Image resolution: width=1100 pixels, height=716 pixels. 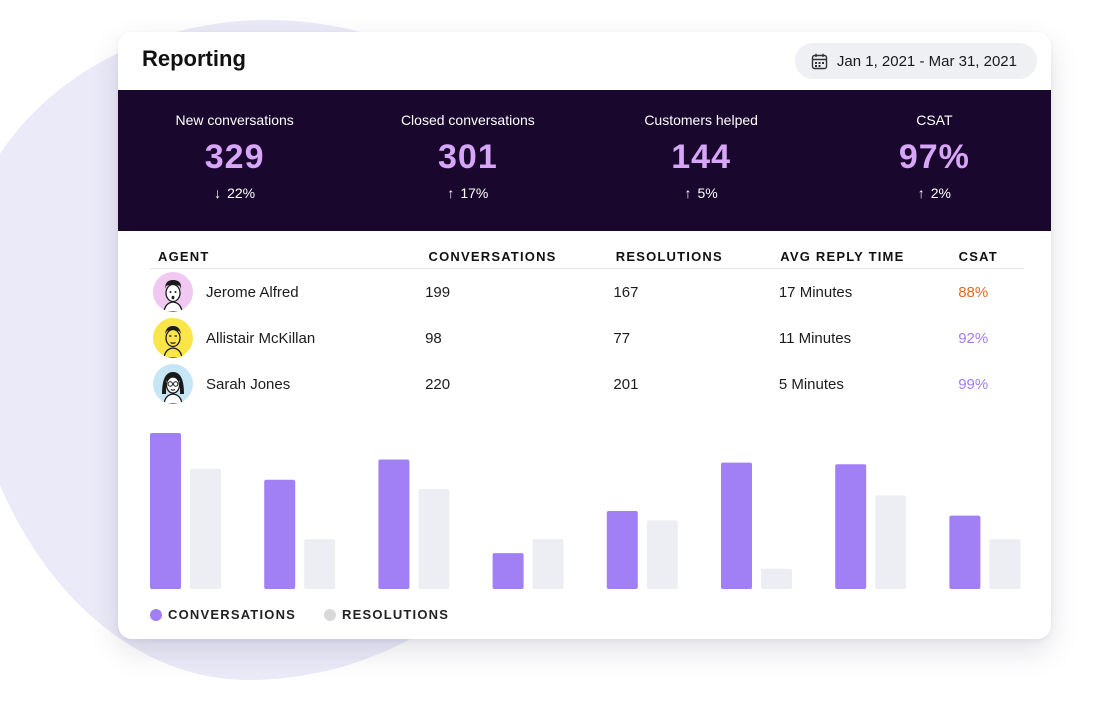 I want to click on agent-cell: Jerome Alfred, so click(x=287, y=292).